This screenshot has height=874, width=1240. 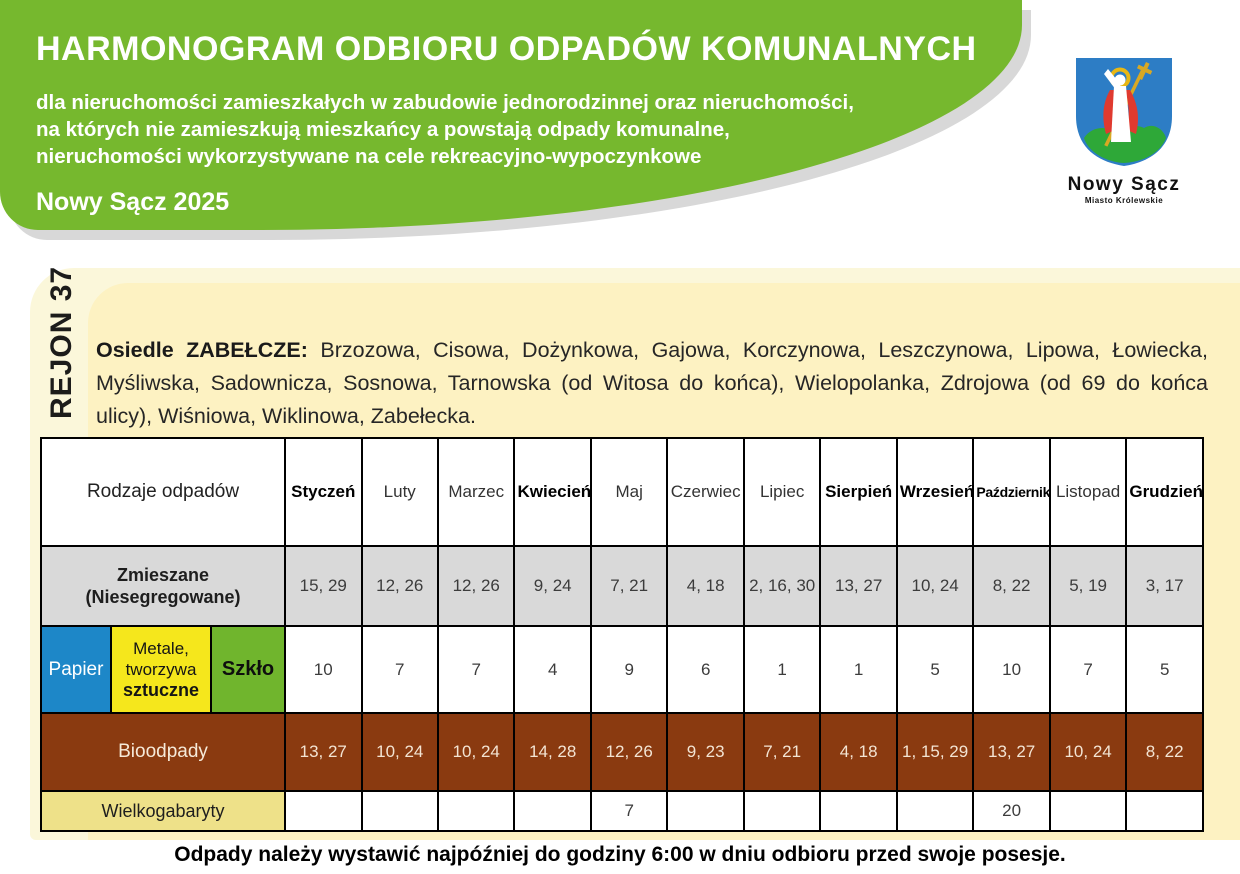 I want to click on date-cell: 9, 24, so click(x=552, y=586).